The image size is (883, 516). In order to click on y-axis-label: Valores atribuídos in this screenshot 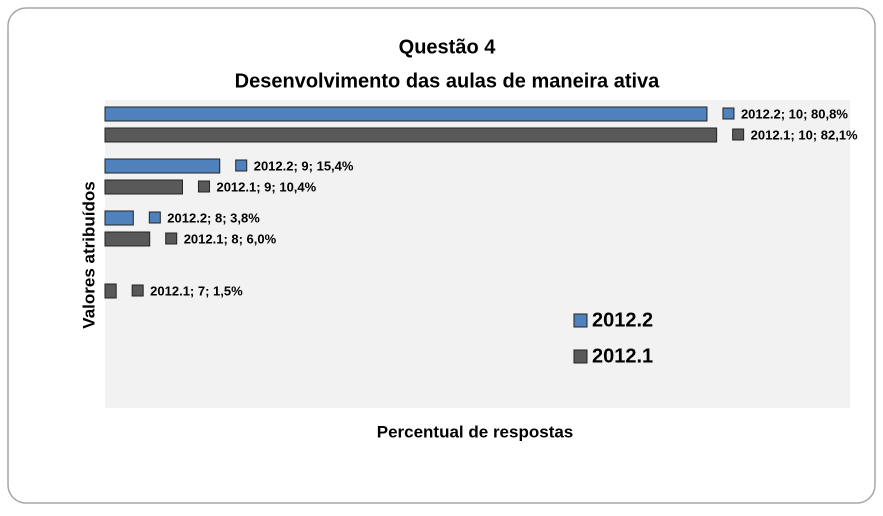, I will do `click(88, 254)`.